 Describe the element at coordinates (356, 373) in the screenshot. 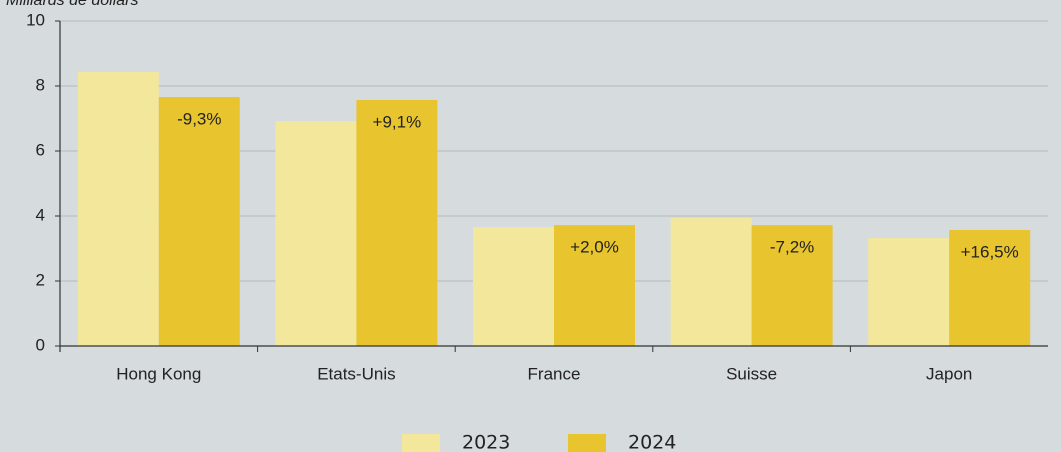

I see `x-tick-label: Etats-Unis` at that location.